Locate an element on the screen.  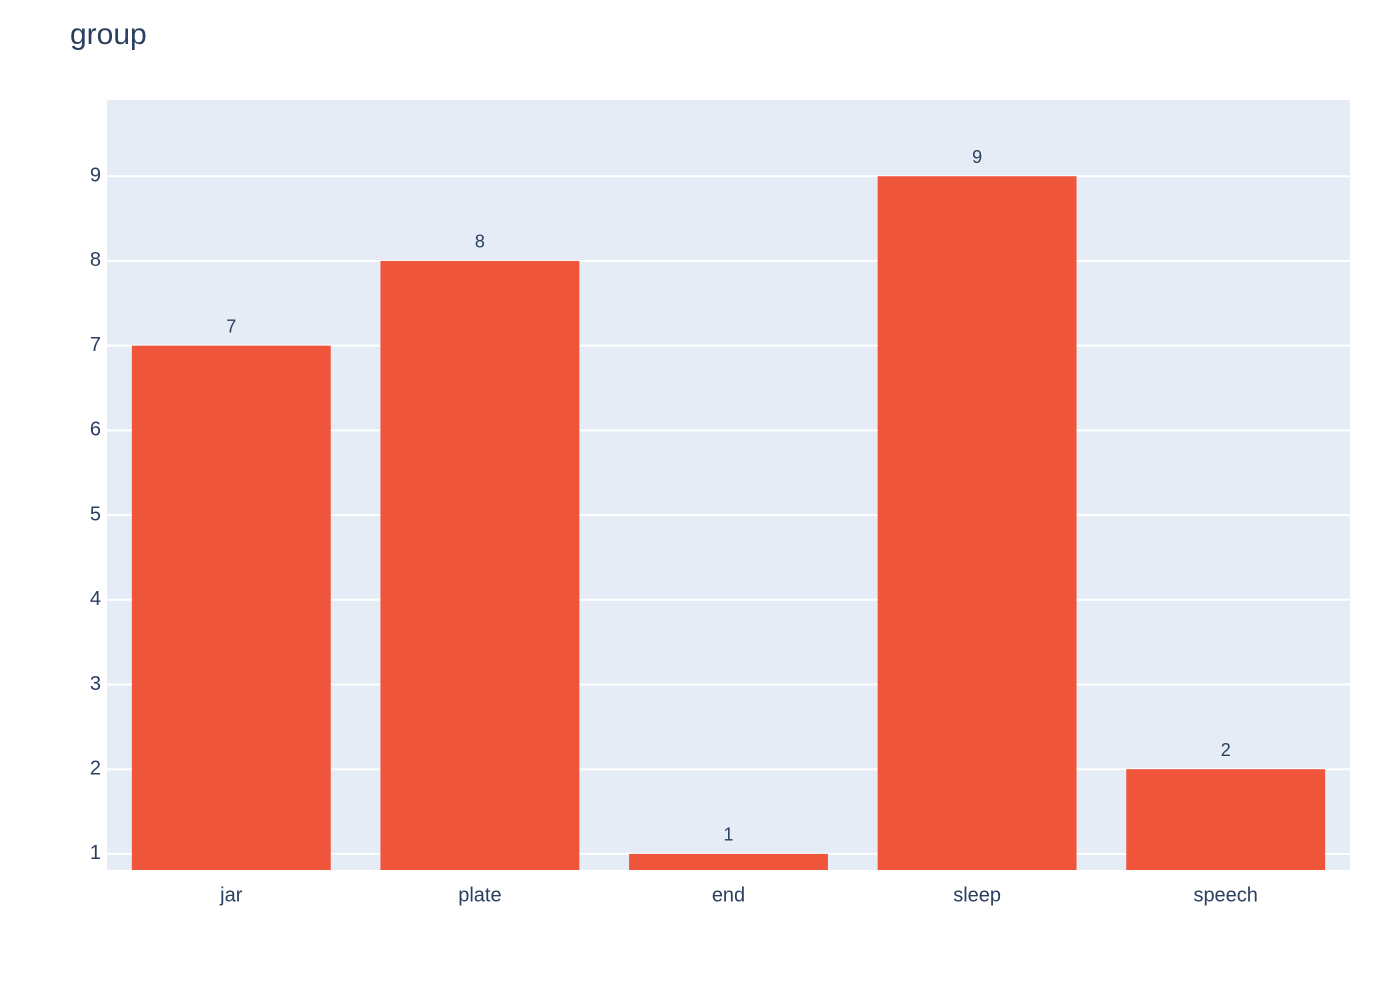
value-label: 7 is located at coordinates (231, 326).